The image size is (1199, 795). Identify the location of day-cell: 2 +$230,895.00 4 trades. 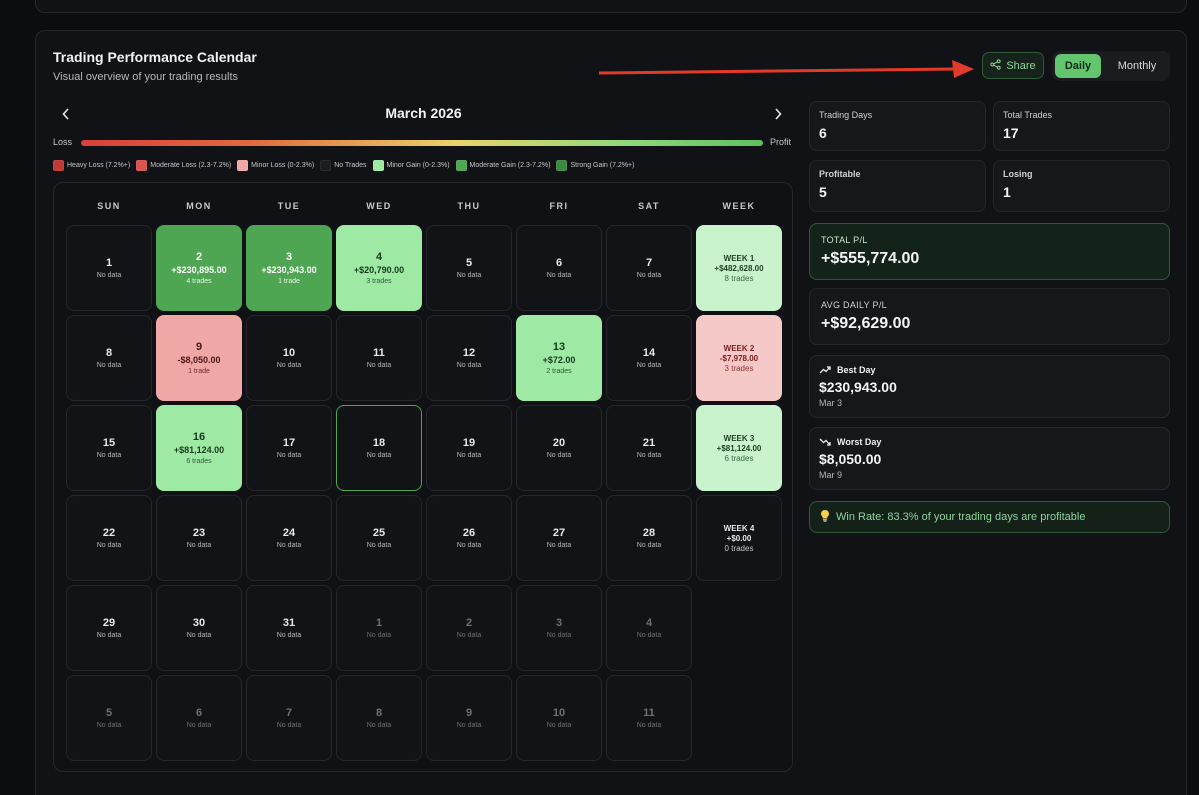
(199, 268).